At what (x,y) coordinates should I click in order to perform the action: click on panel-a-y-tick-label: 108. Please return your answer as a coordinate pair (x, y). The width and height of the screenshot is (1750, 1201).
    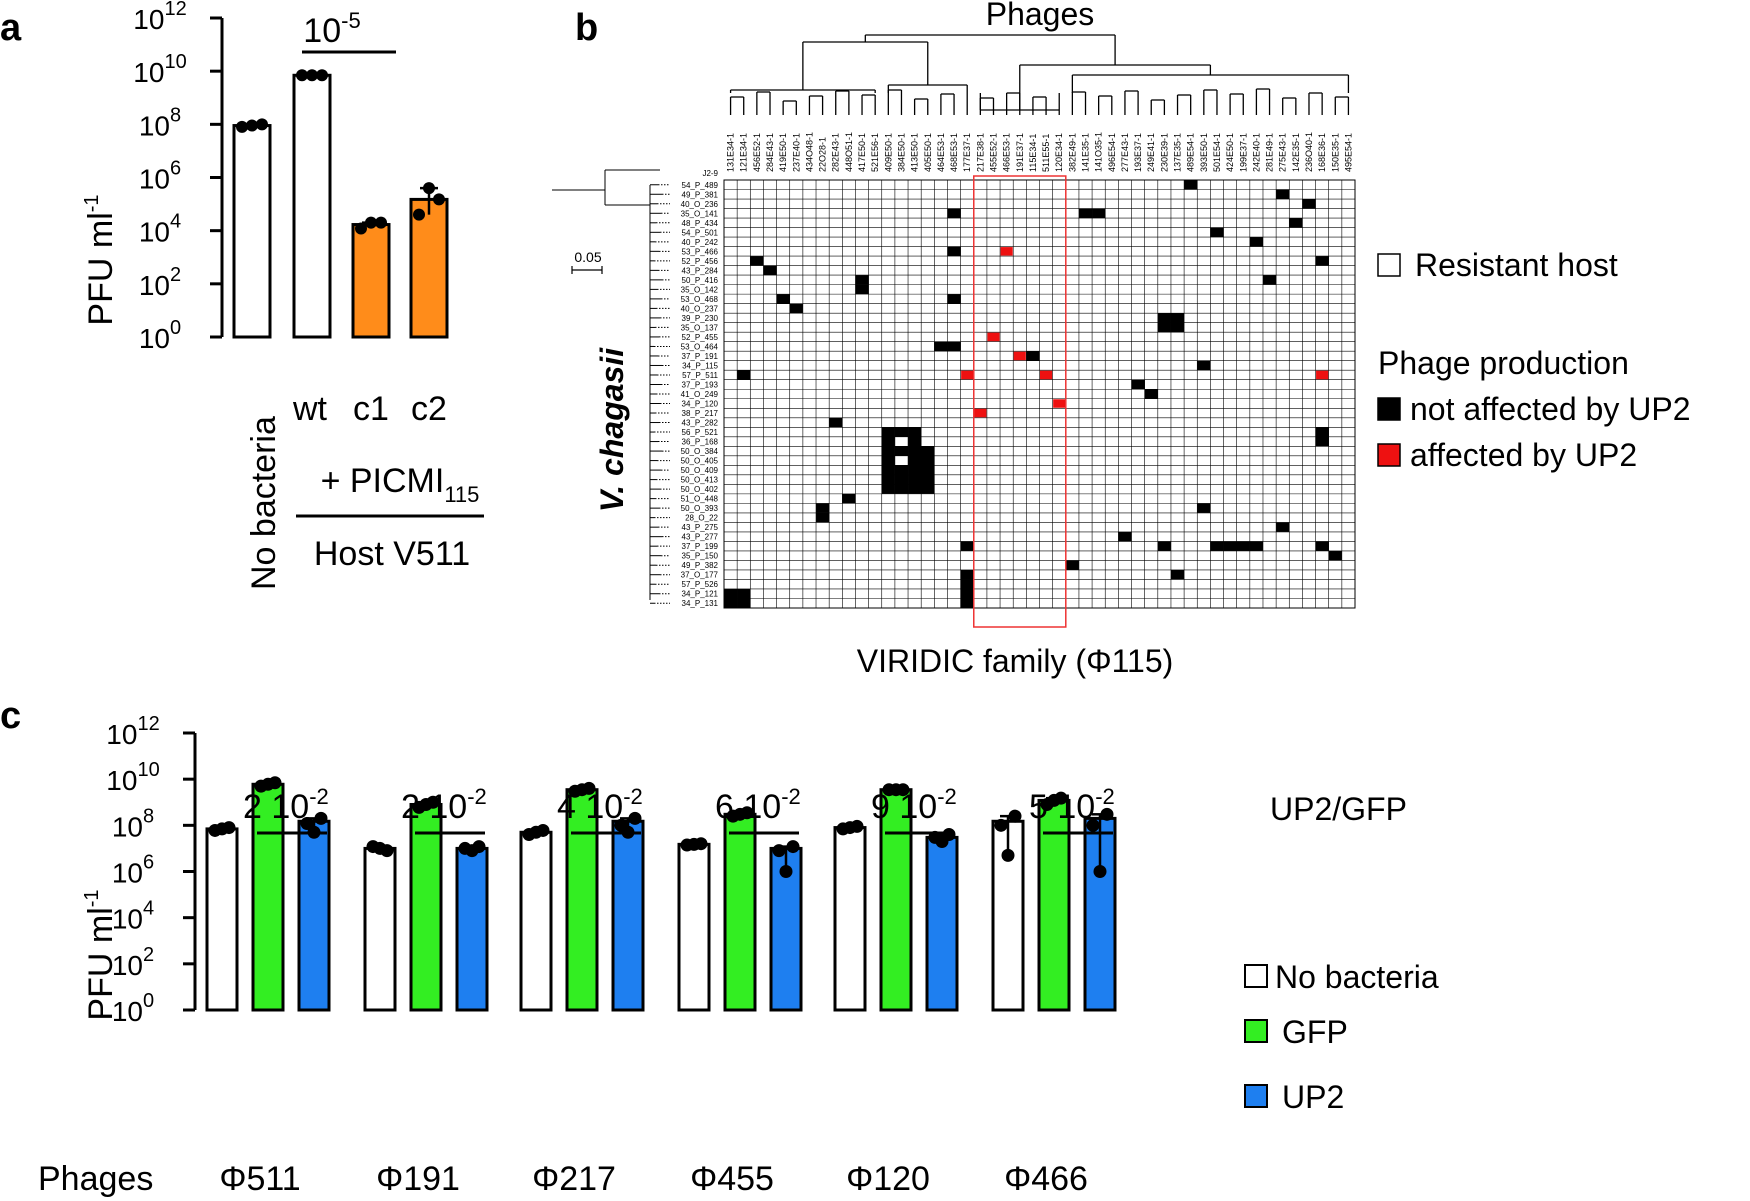
    Looking at the image, I should click on (160, 122).